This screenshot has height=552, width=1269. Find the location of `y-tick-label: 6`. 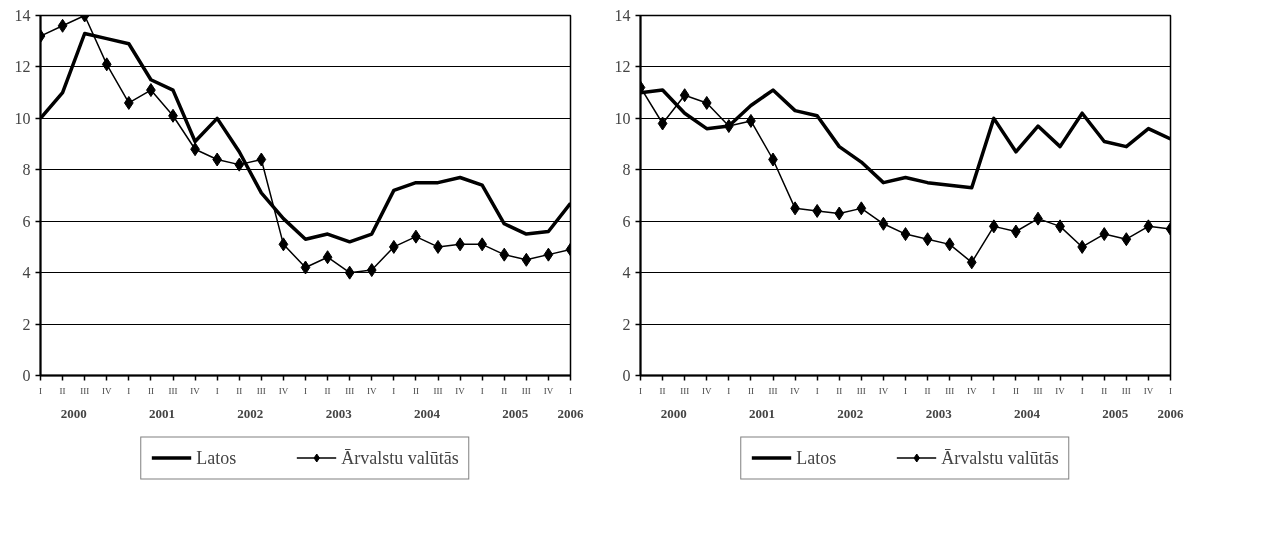

y-tick-label: 6 is located at coordinates (26, 221).